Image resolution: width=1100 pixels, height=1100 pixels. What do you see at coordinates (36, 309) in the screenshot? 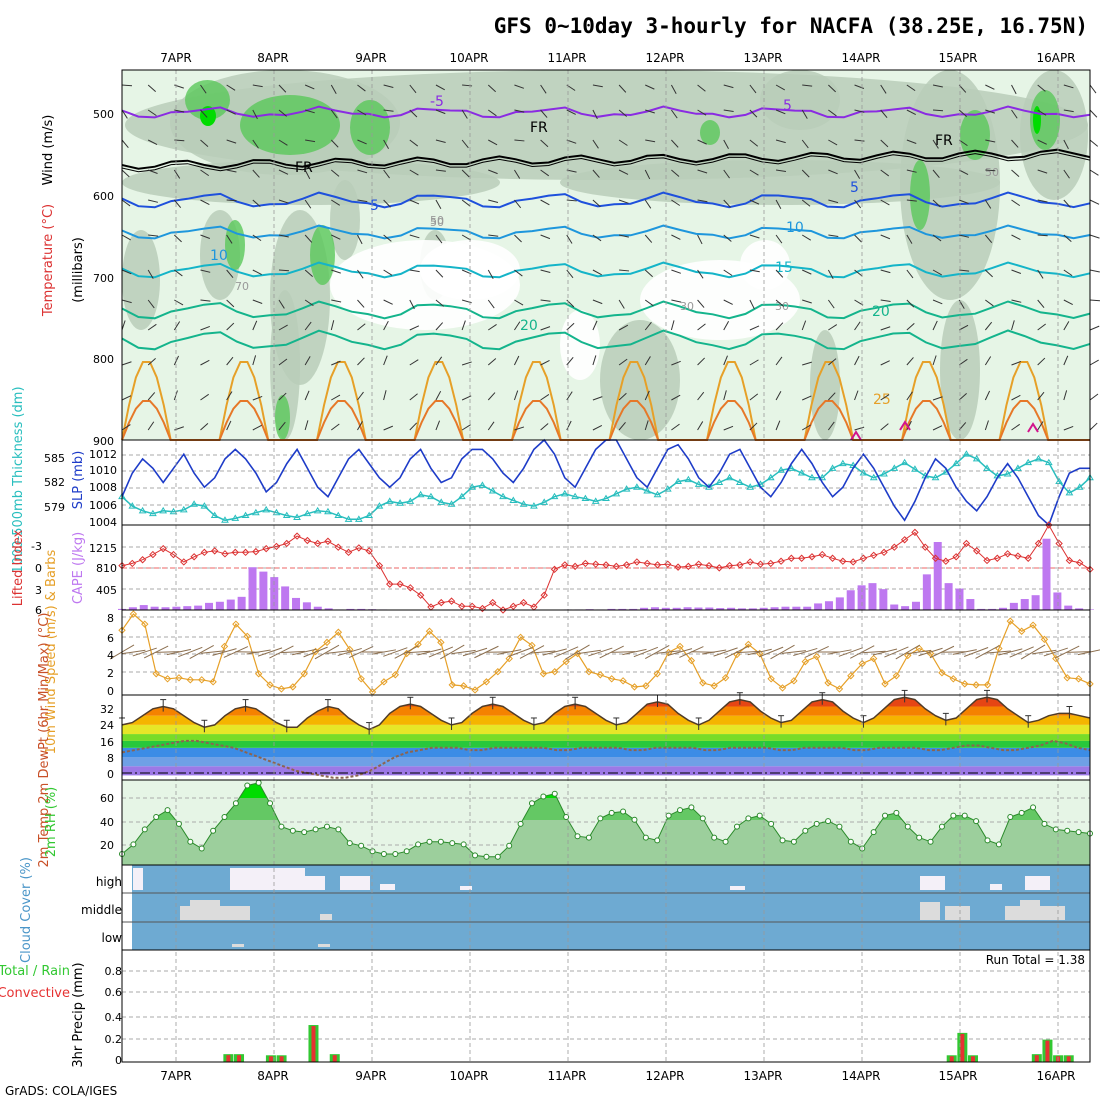
I see `upper-ylabel-rh: RH (%)` at bounding box center [36, 309].